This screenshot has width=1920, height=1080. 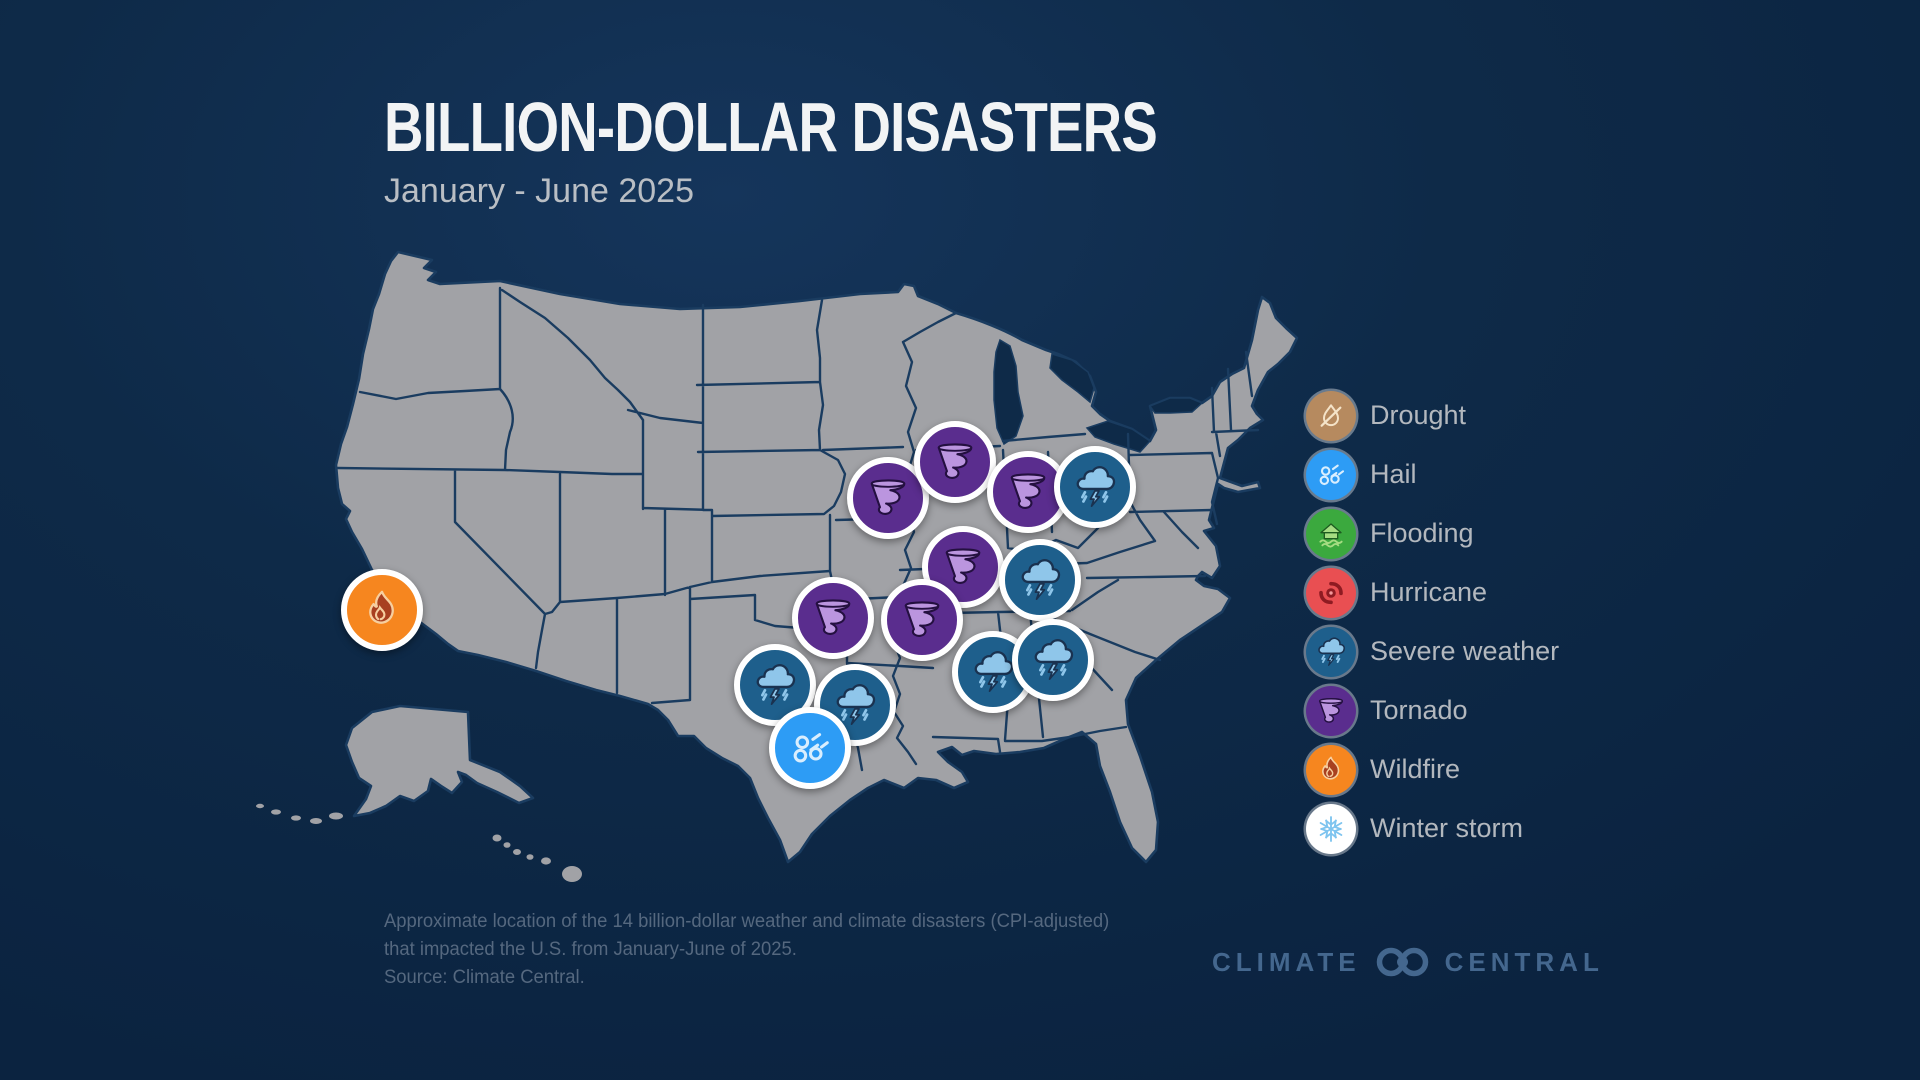 What do you see at coordinates (1331, 415) in the screenshot?
I see `drought-icon` at bounding box center [1331, 415].